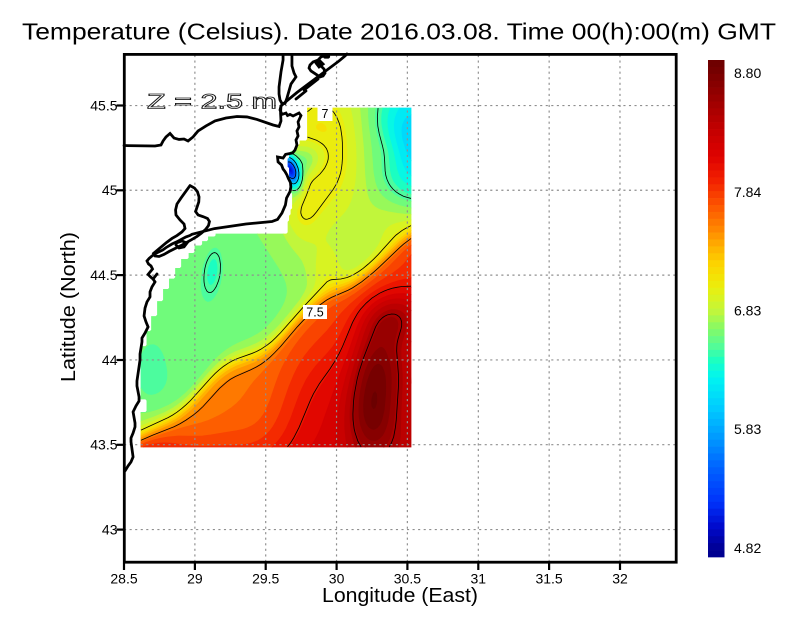 The height and width of the screenshot is (618, 800). What do you see at coordinates (479, 579) in the screenshot?
I see `svg-text: 31` at bounding box center [479, 579].